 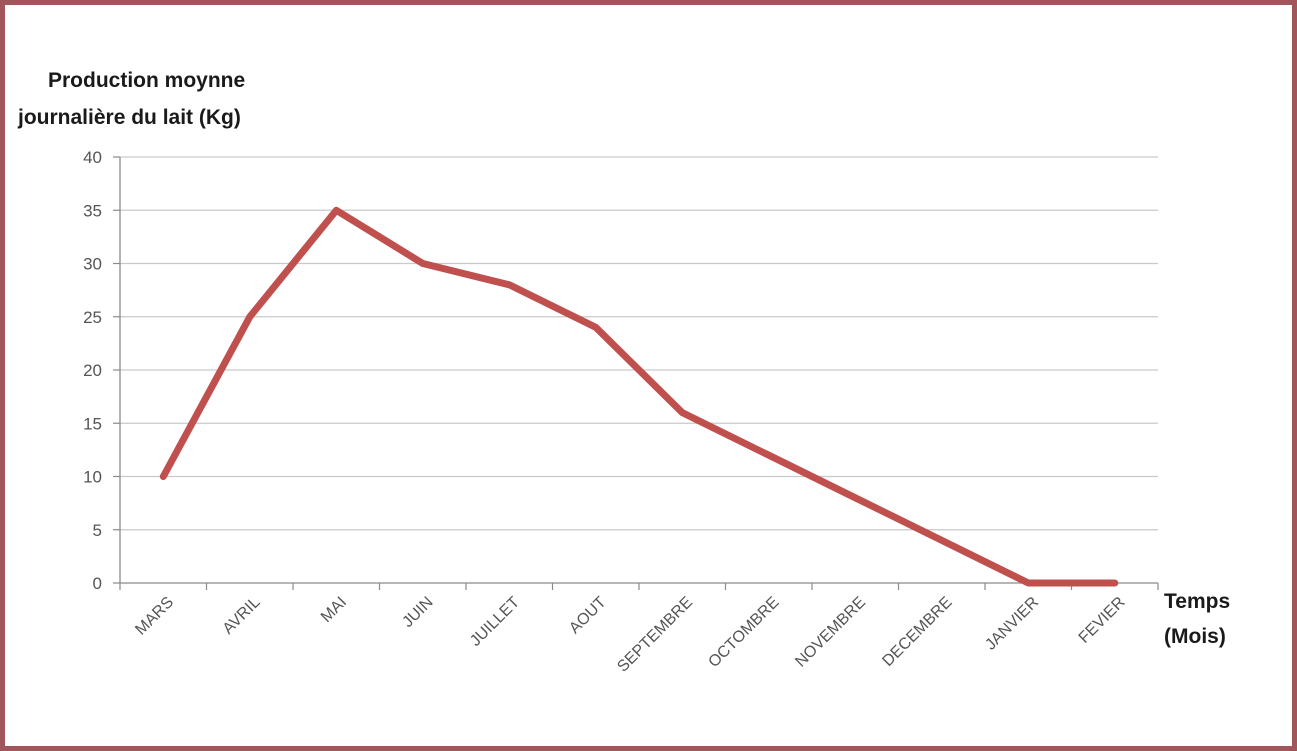 What do you see at coordinates (917, 632) in the screenshot?
I see `x-tick-label: DECEMBRE` at bounding box center [917, 632].